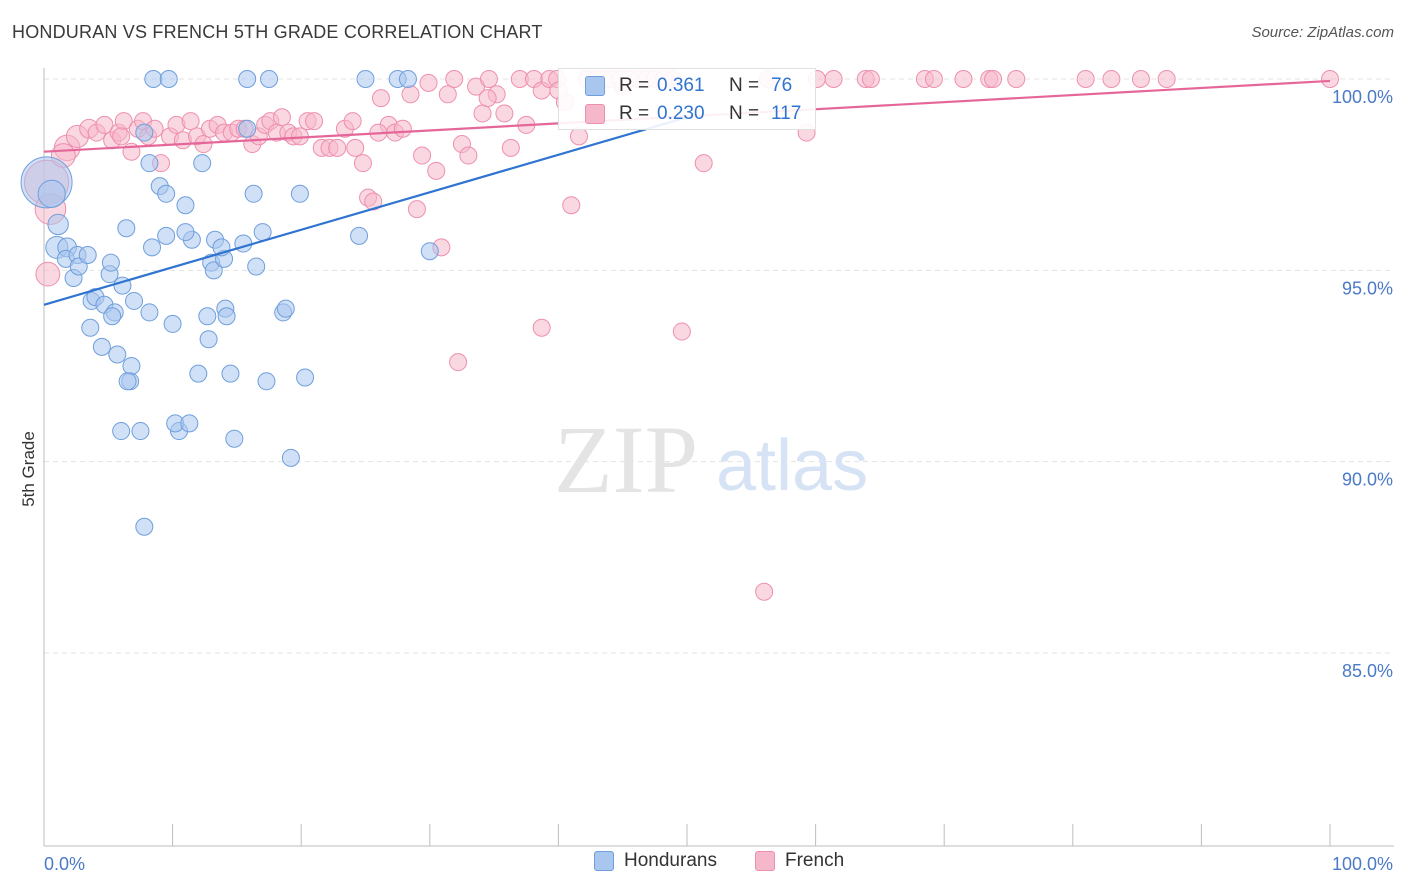  I want to click on hondurans-n-label: N =, so click(744, 85).